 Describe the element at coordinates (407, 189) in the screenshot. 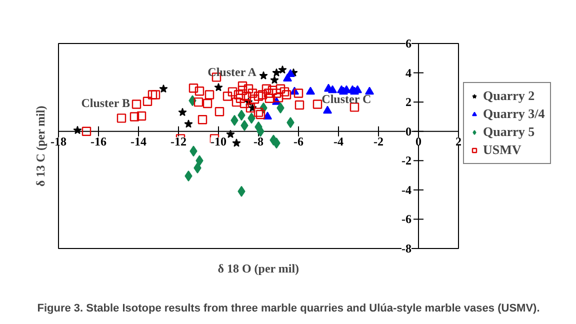

I see `y-tick-label: -4` at that location.